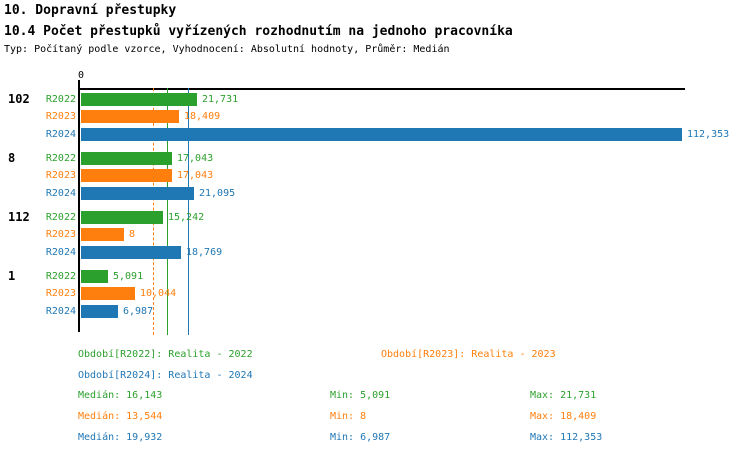  What do you see at coordinates (468, 354) in the screenshot?
I see `legend-item-r2023: Období[R2023]: Realita - 2023` at bounding box center [468, 354].